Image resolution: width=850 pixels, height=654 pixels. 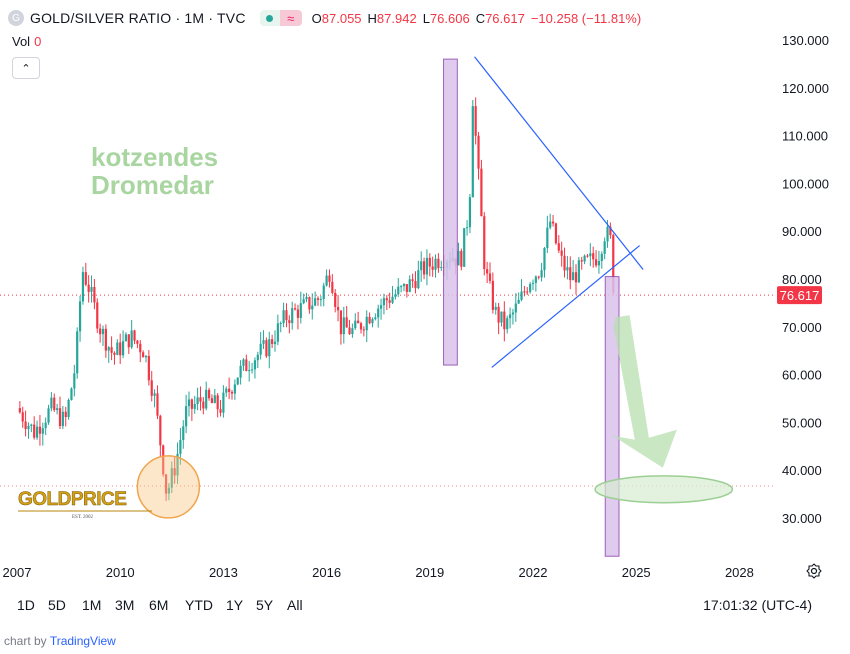 What do you see at coordinates (26, 605) in the screenshot?
I see `range-1d: 1D` at bounding box center [26, 605].